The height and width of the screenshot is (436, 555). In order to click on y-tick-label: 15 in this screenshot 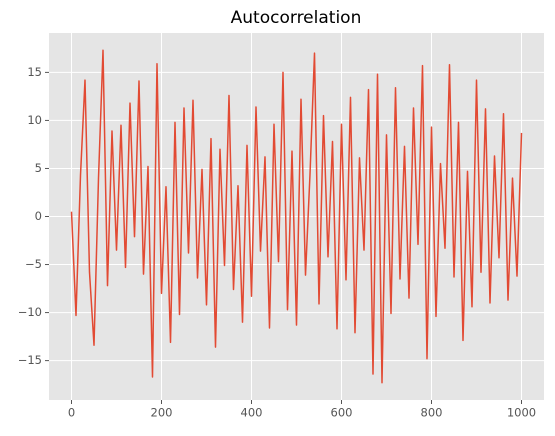, I will do `click(34, 72)`.